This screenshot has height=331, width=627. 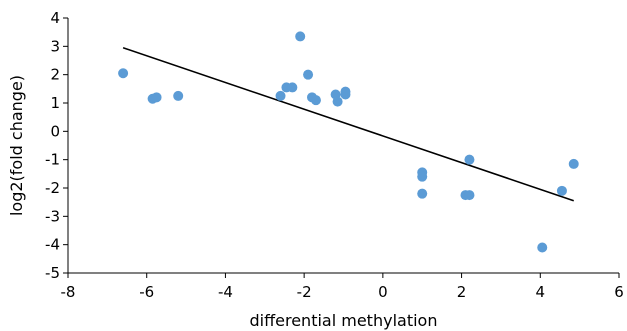 What do you see at coordinates (16, 145) in the screenshot?
I see `y-axis-title: log2(fold change)` at bounding box center [16, 145].